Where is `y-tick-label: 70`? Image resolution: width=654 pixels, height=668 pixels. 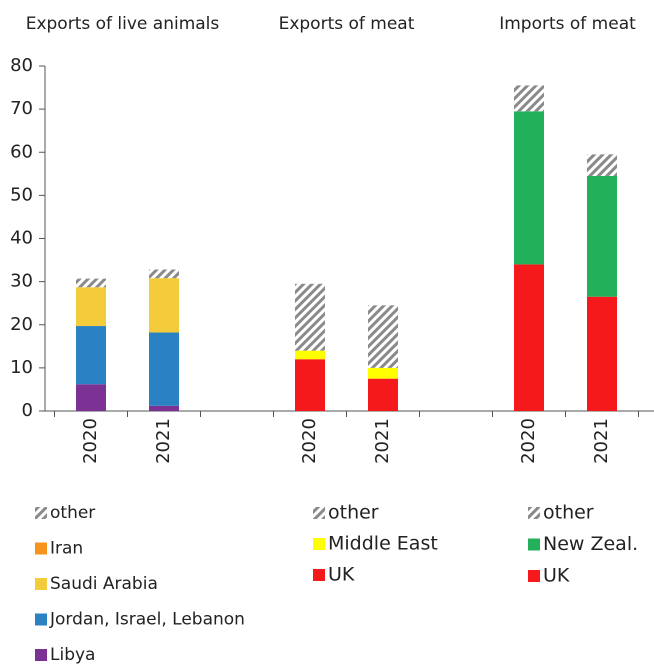 y-tick-label: 70 is located at coordinates (21, 108).